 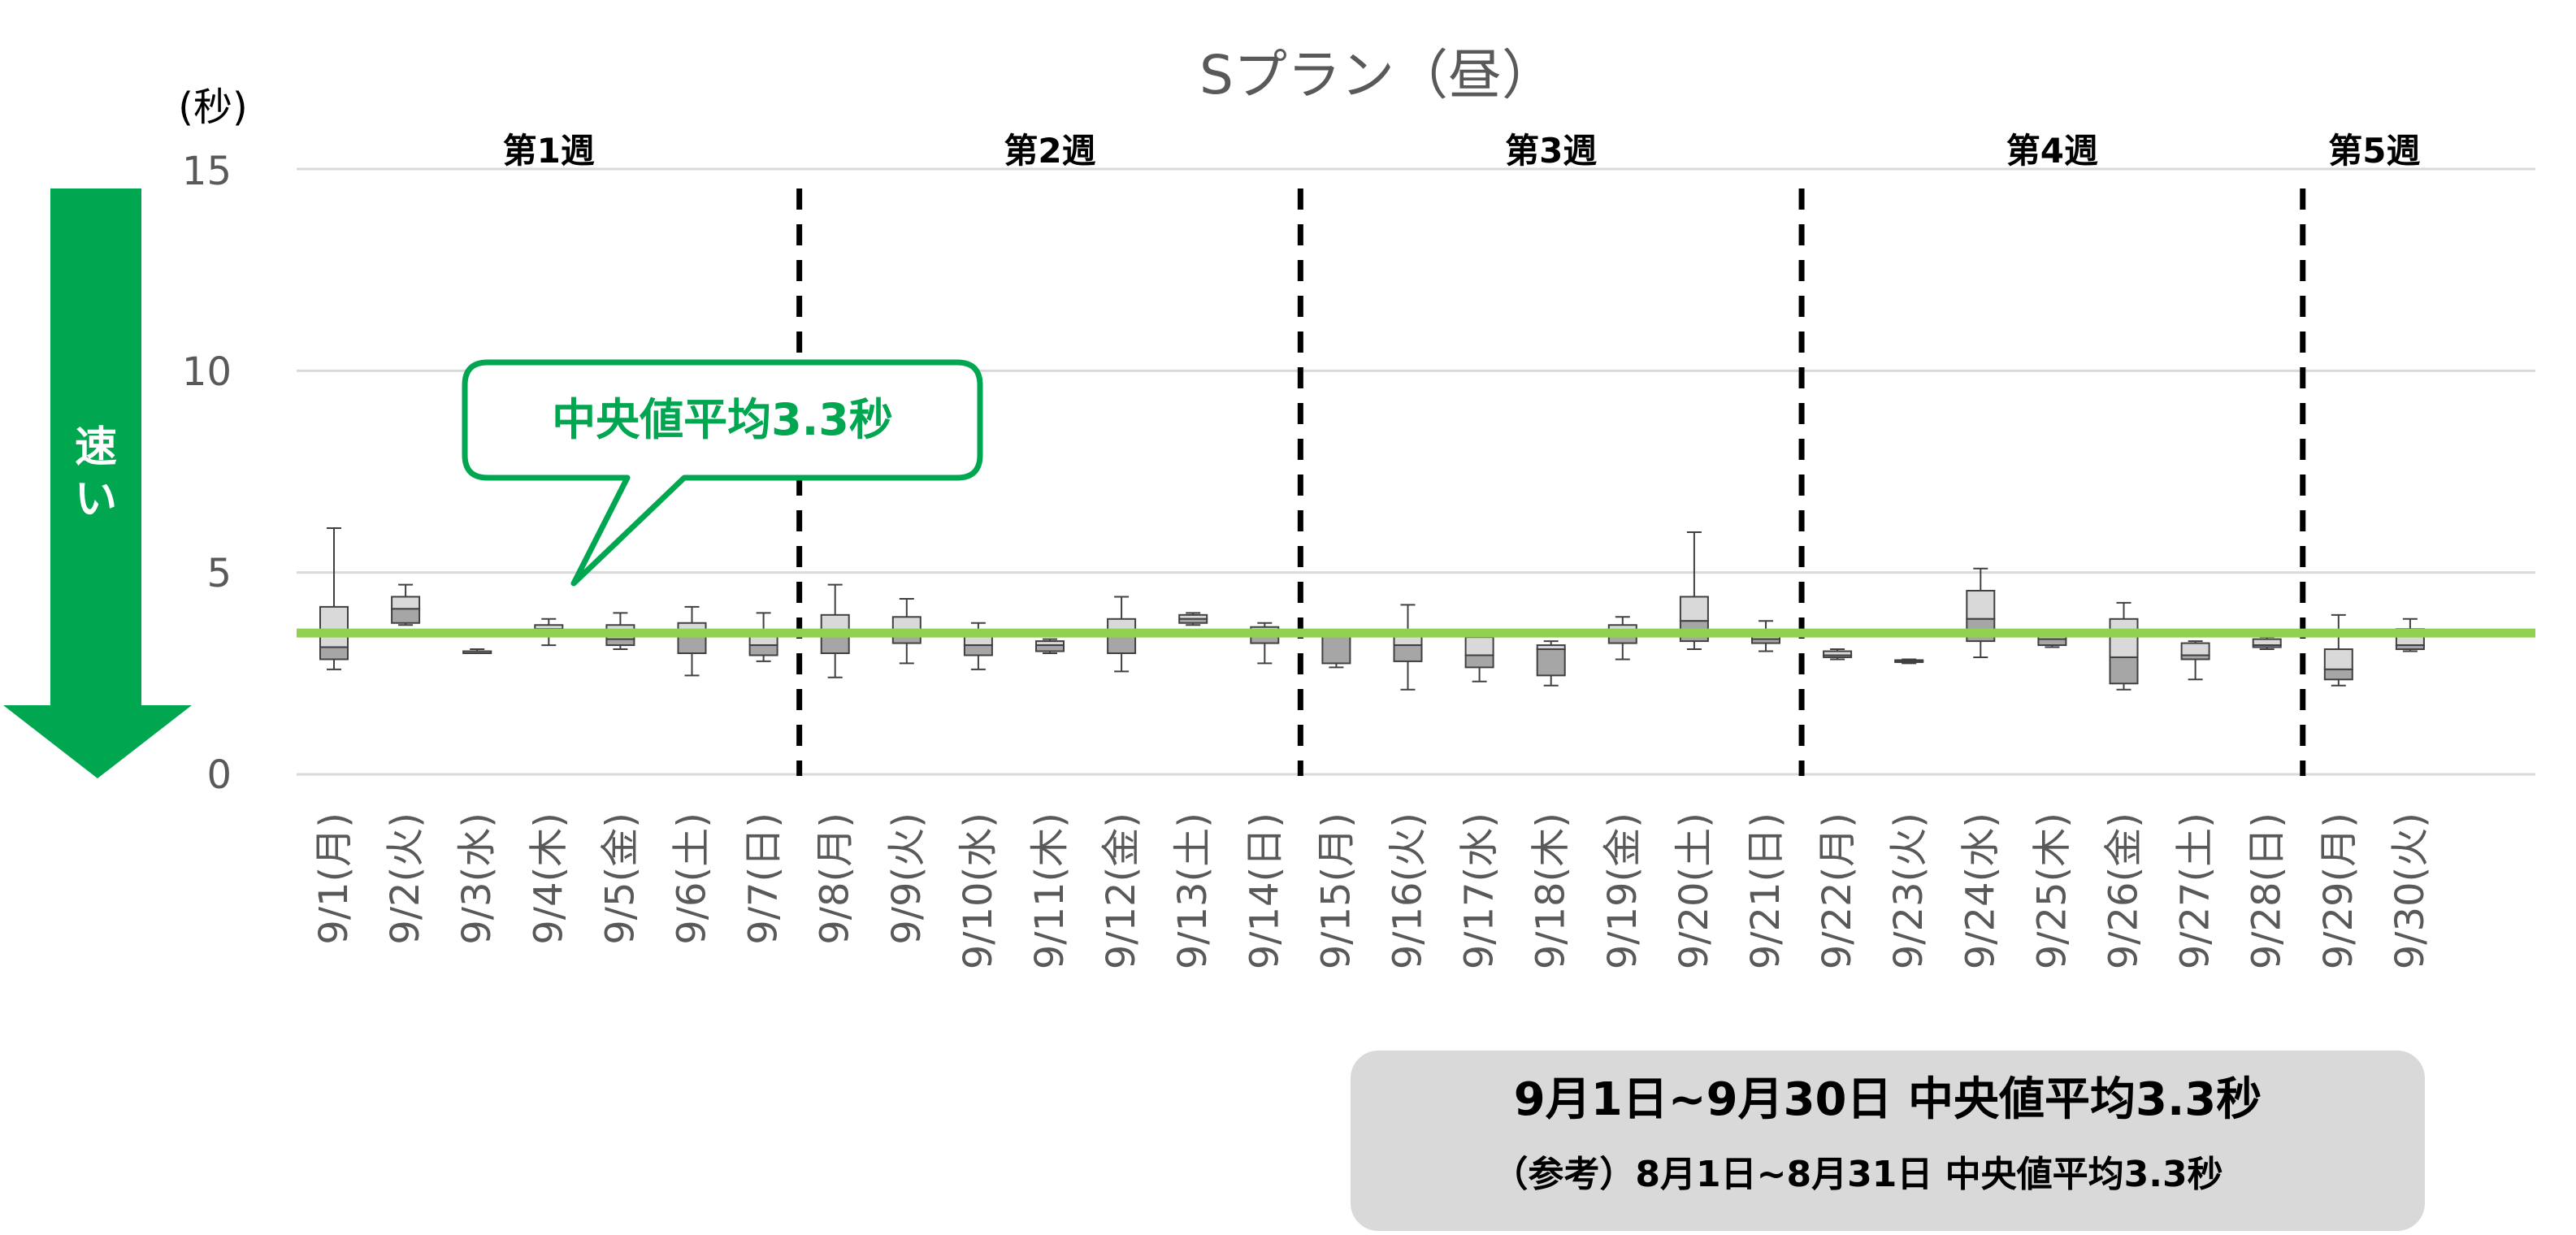 I want to click on chart-title: Sプラン（昼）, so click(x=1377, y=75).